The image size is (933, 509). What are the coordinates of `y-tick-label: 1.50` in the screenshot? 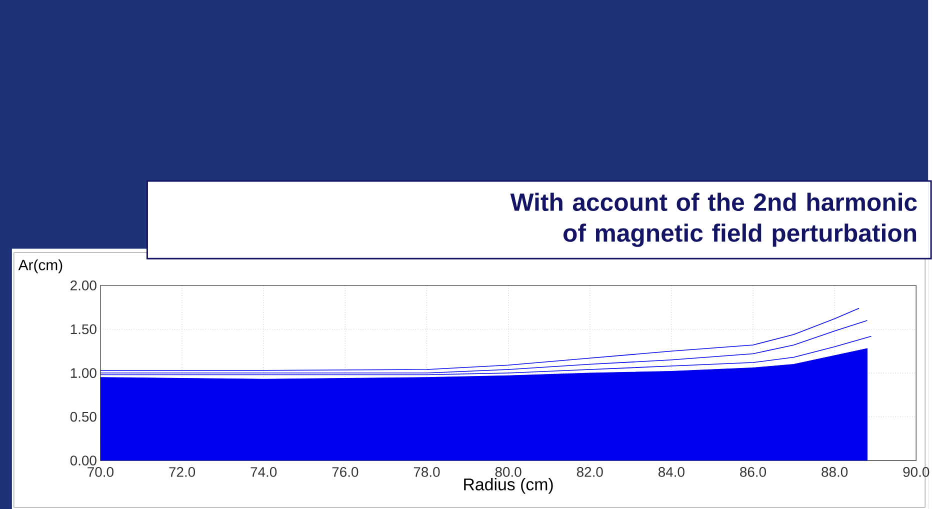 It's located at (83, 329).